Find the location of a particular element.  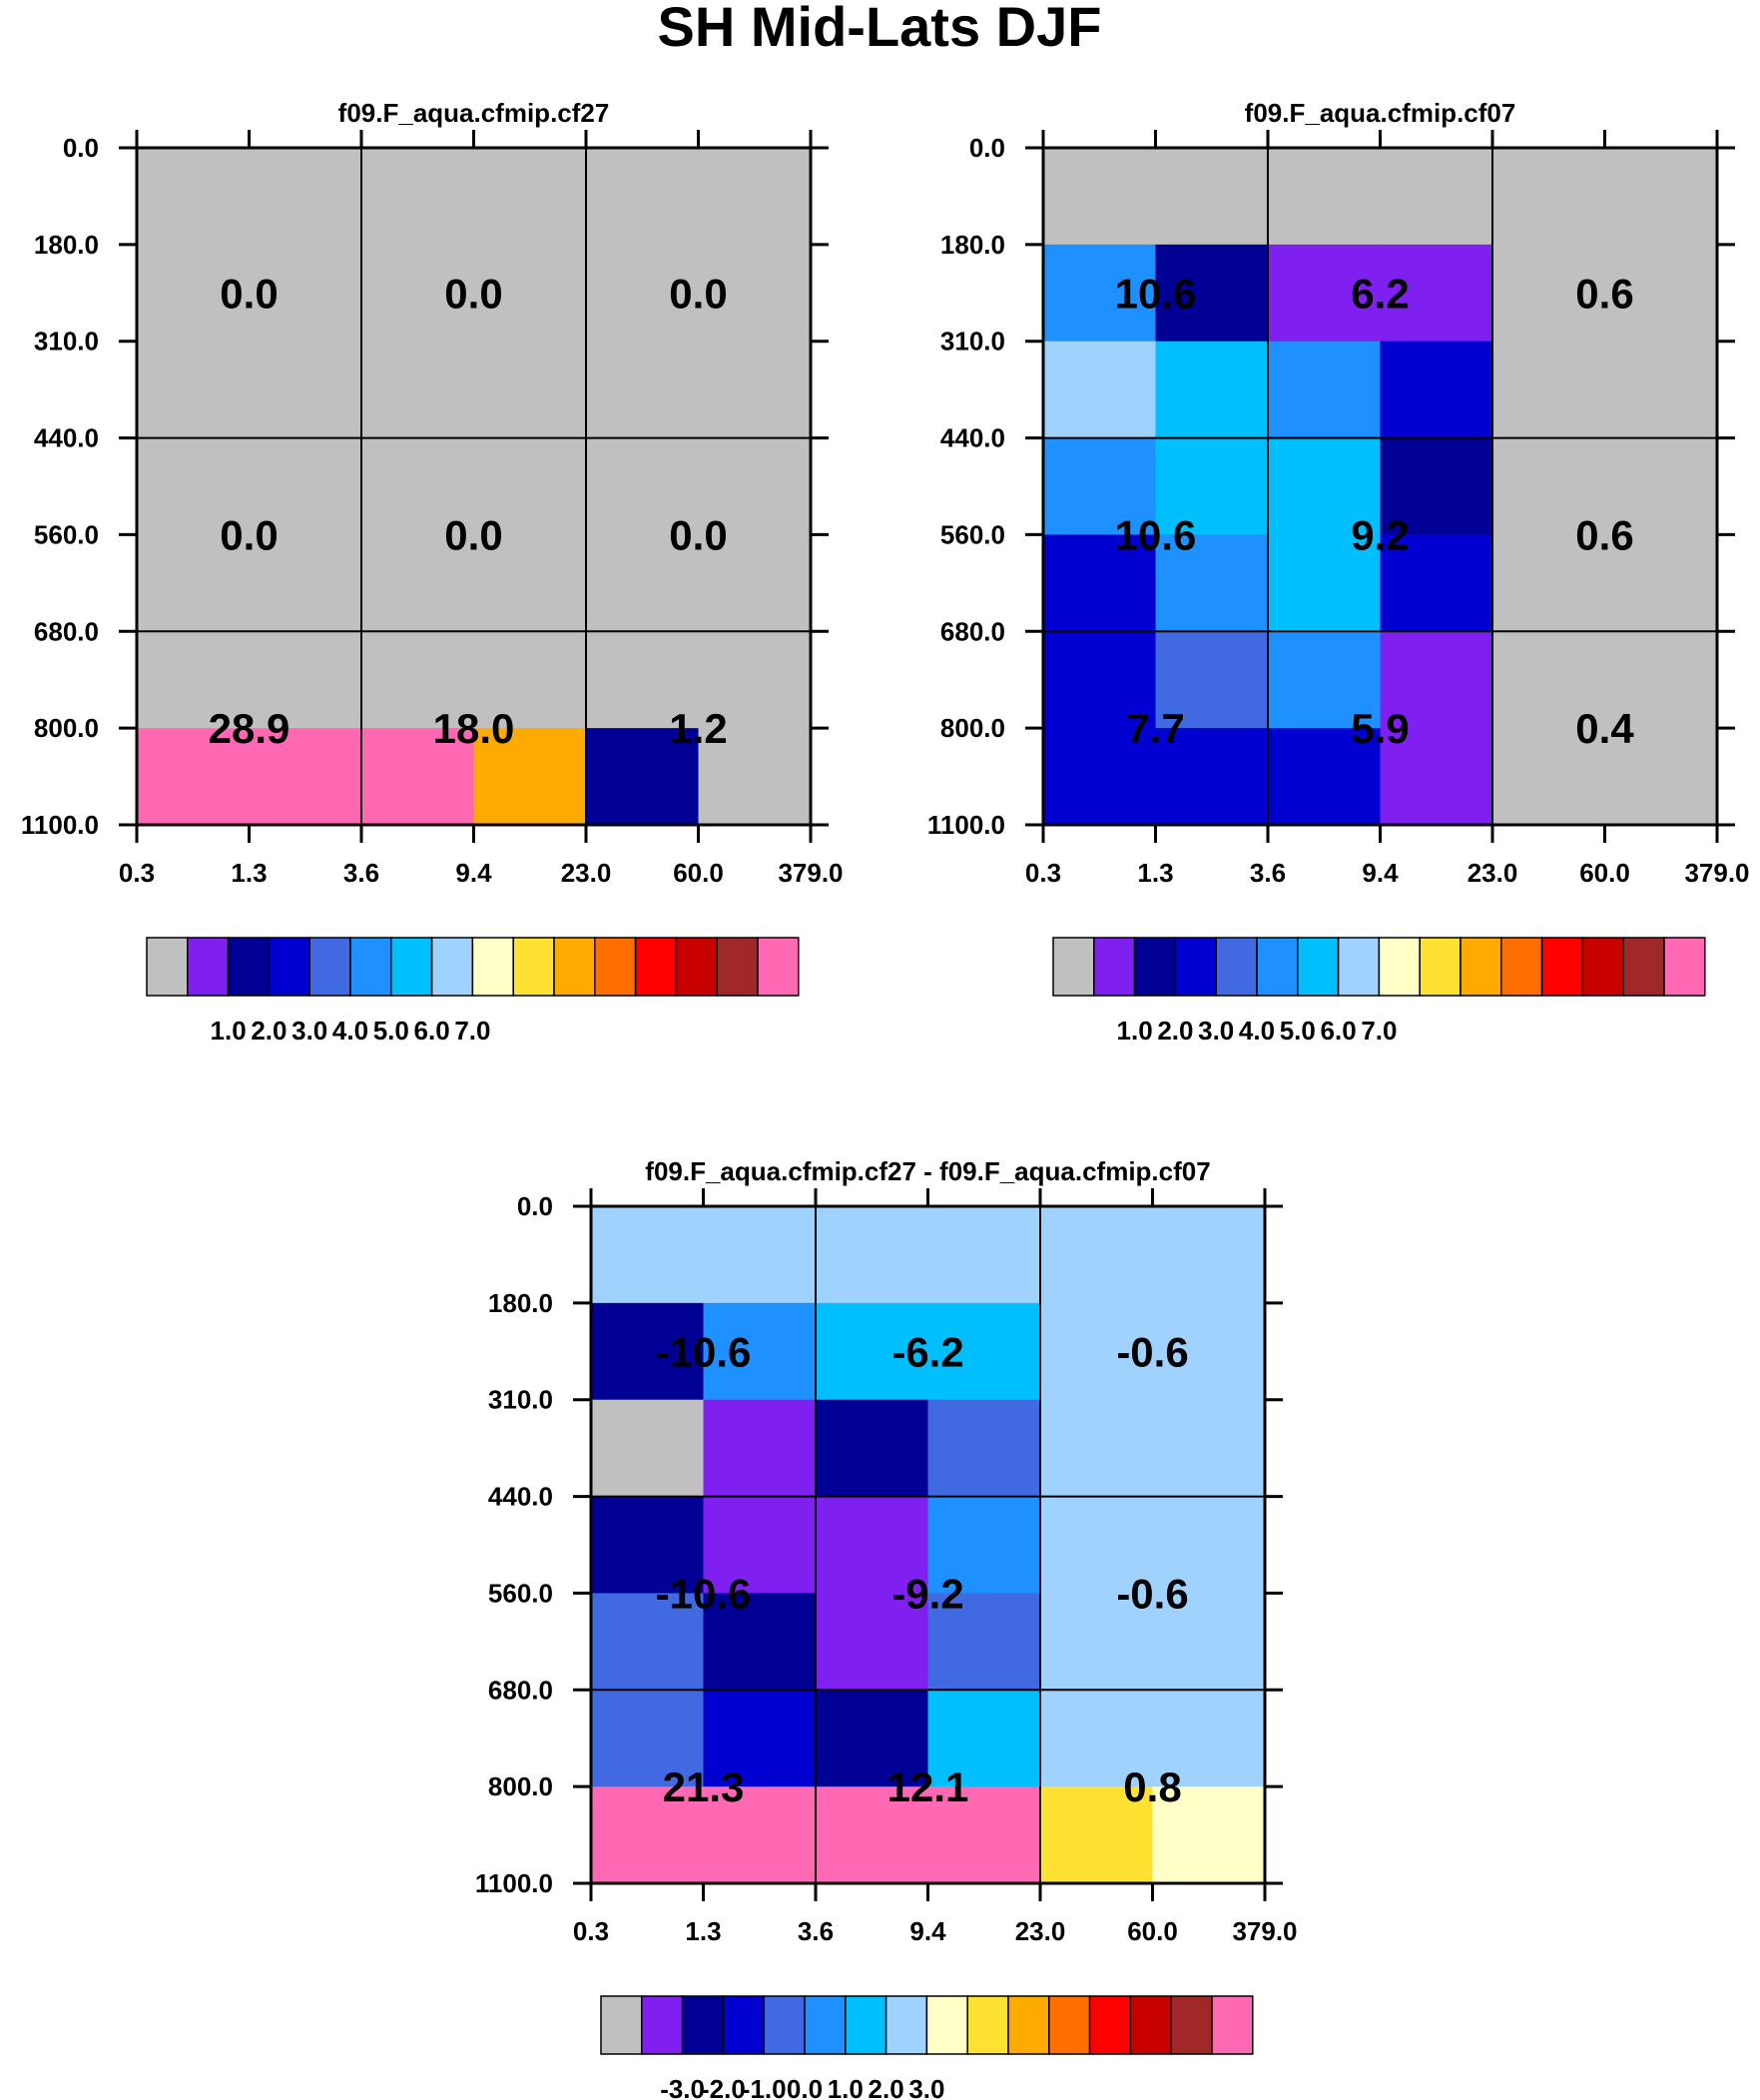

x-tick-label: 9.4 is located at coordinates (473, 873).